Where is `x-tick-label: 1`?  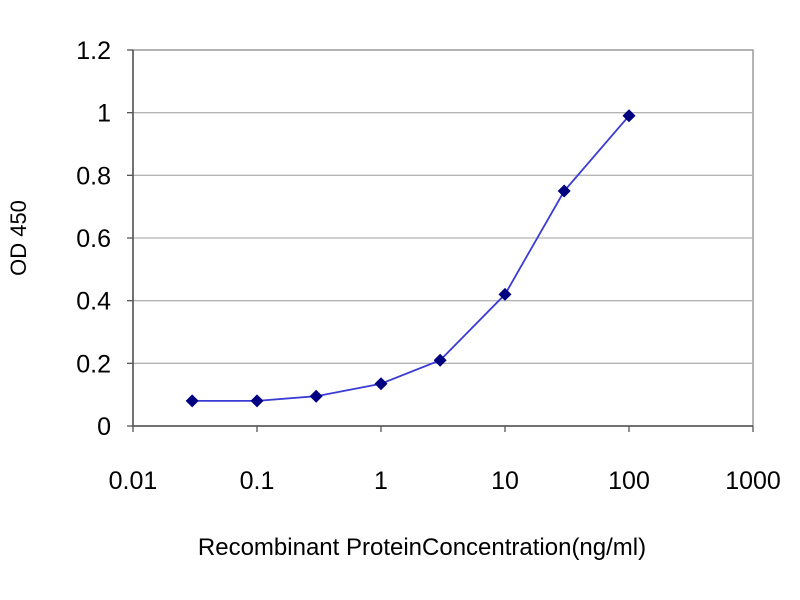
x-tick-label: 1 is located at coordinates (381, 481).